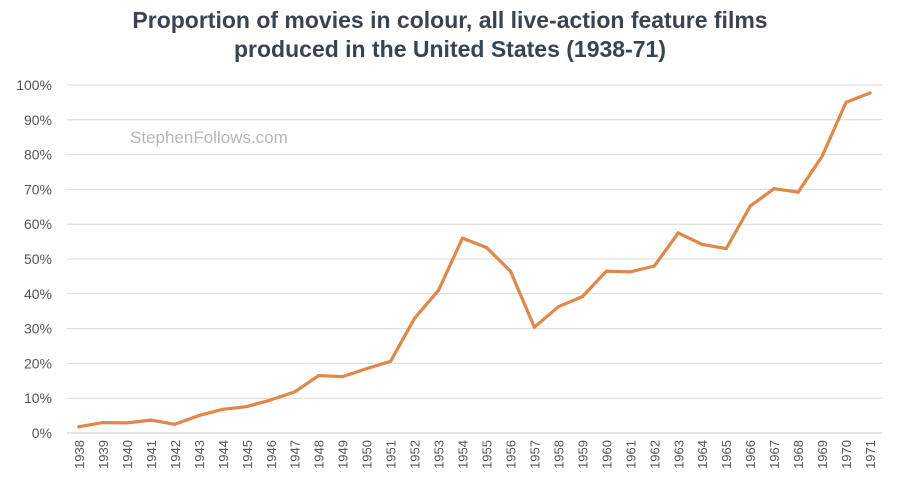  What do you see at coordinates (367, 454) in the screenshot?
I see `x-tick-label: 1950` at bounding box center [367, 454].